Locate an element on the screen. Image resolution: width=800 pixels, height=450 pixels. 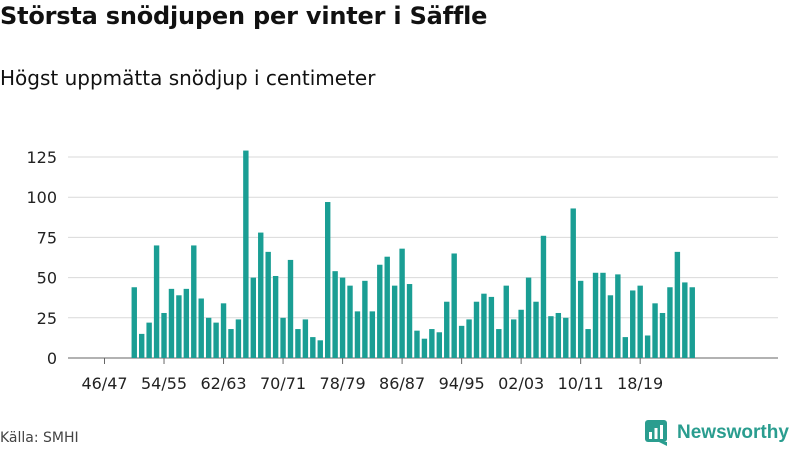
bar-10/11 is located at coordinates (580, 319).